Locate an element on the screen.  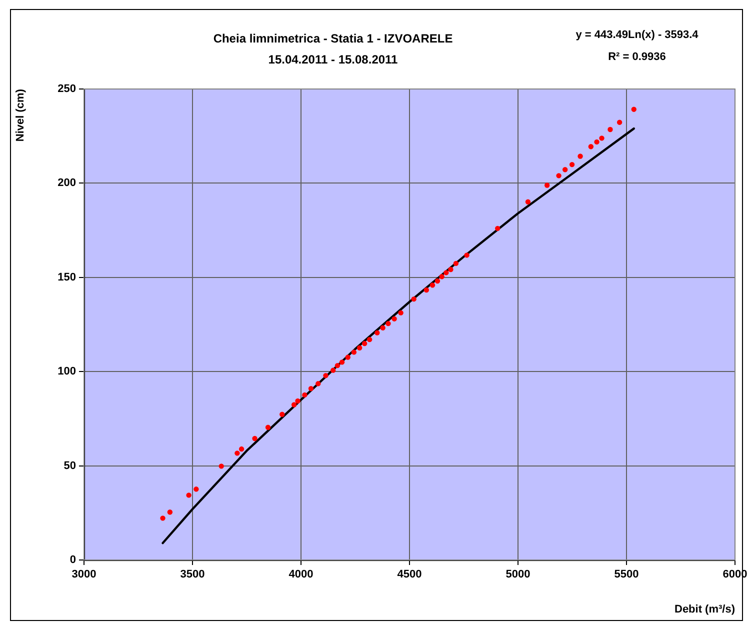
chart-subtitle: 15.04.2011 - 15.08.2011 is located at coordinates (333, 59).